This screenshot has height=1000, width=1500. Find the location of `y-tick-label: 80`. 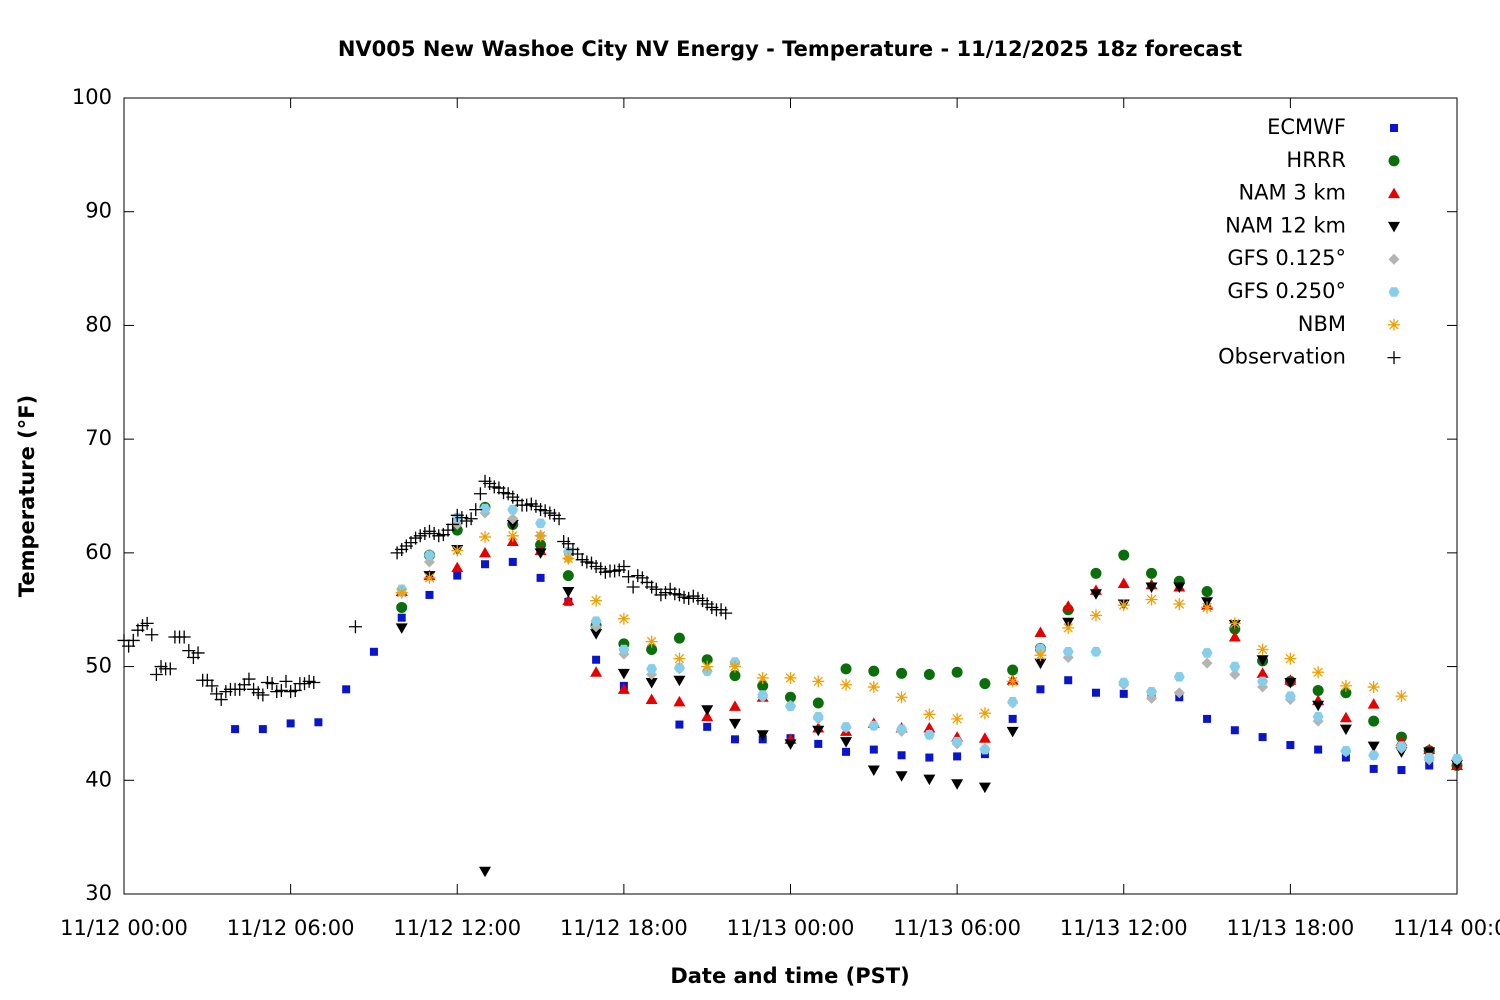

y-tick-label: 80 is located at coordinates (98, 324).